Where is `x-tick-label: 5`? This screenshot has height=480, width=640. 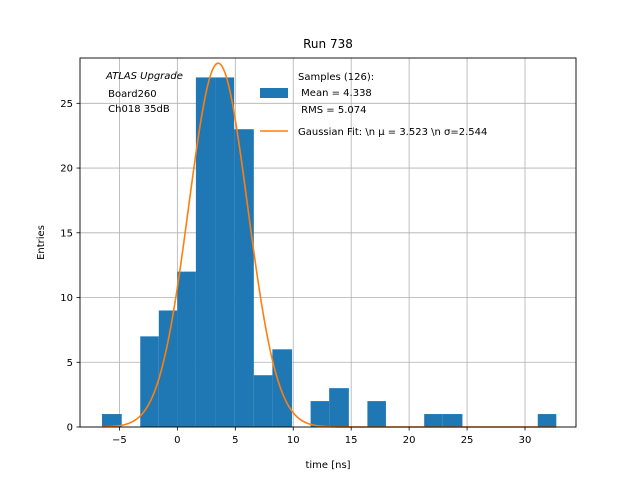
x-tick-label: 5 is located at coordinates (235, 440).